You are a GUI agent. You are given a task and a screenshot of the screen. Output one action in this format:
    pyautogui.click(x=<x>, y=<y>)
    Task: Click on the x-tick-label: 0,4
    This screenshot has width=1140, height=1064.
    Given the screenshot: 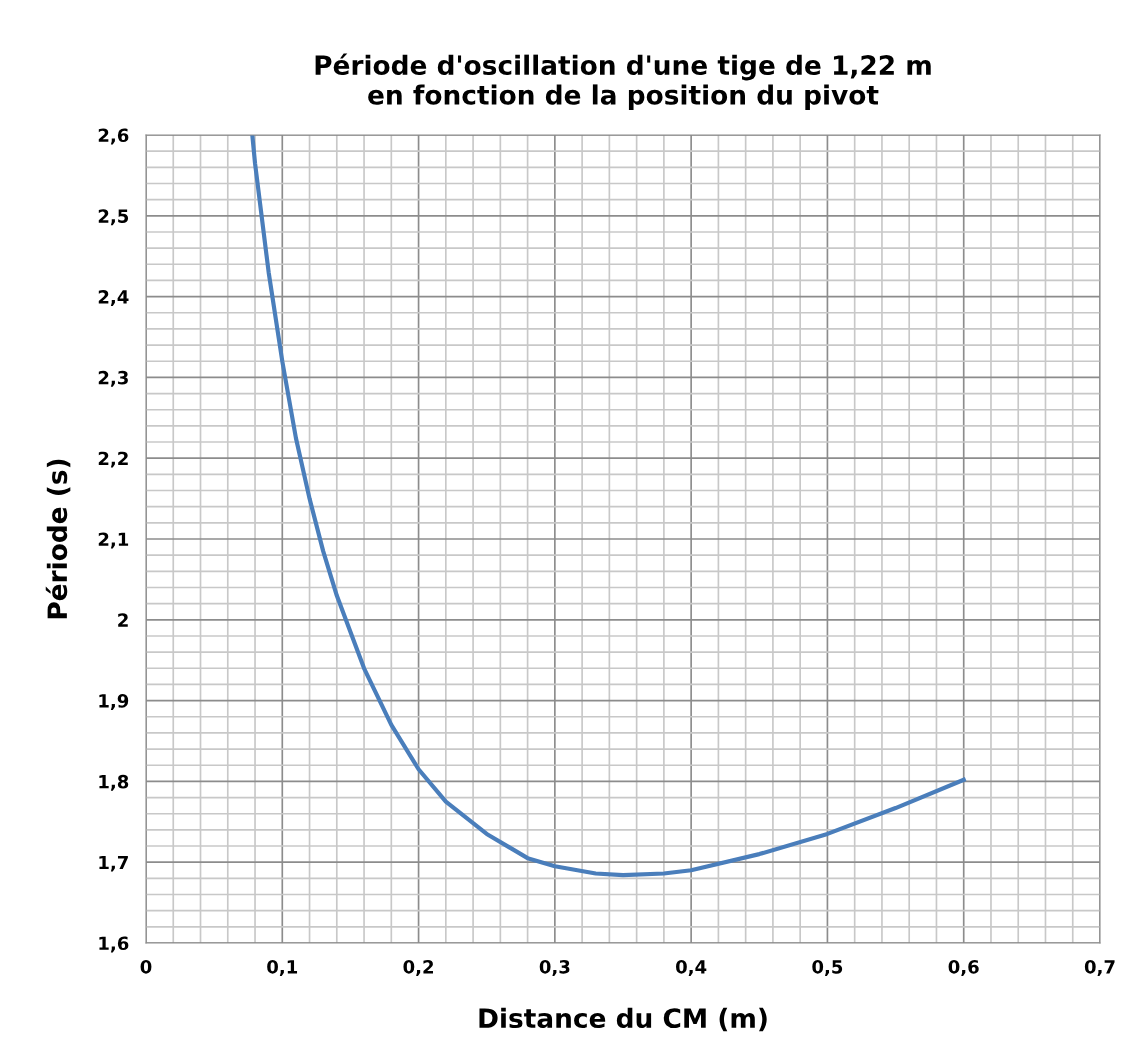 What is the action you would take?
    pyautogui.click(x=691, y=967)
    